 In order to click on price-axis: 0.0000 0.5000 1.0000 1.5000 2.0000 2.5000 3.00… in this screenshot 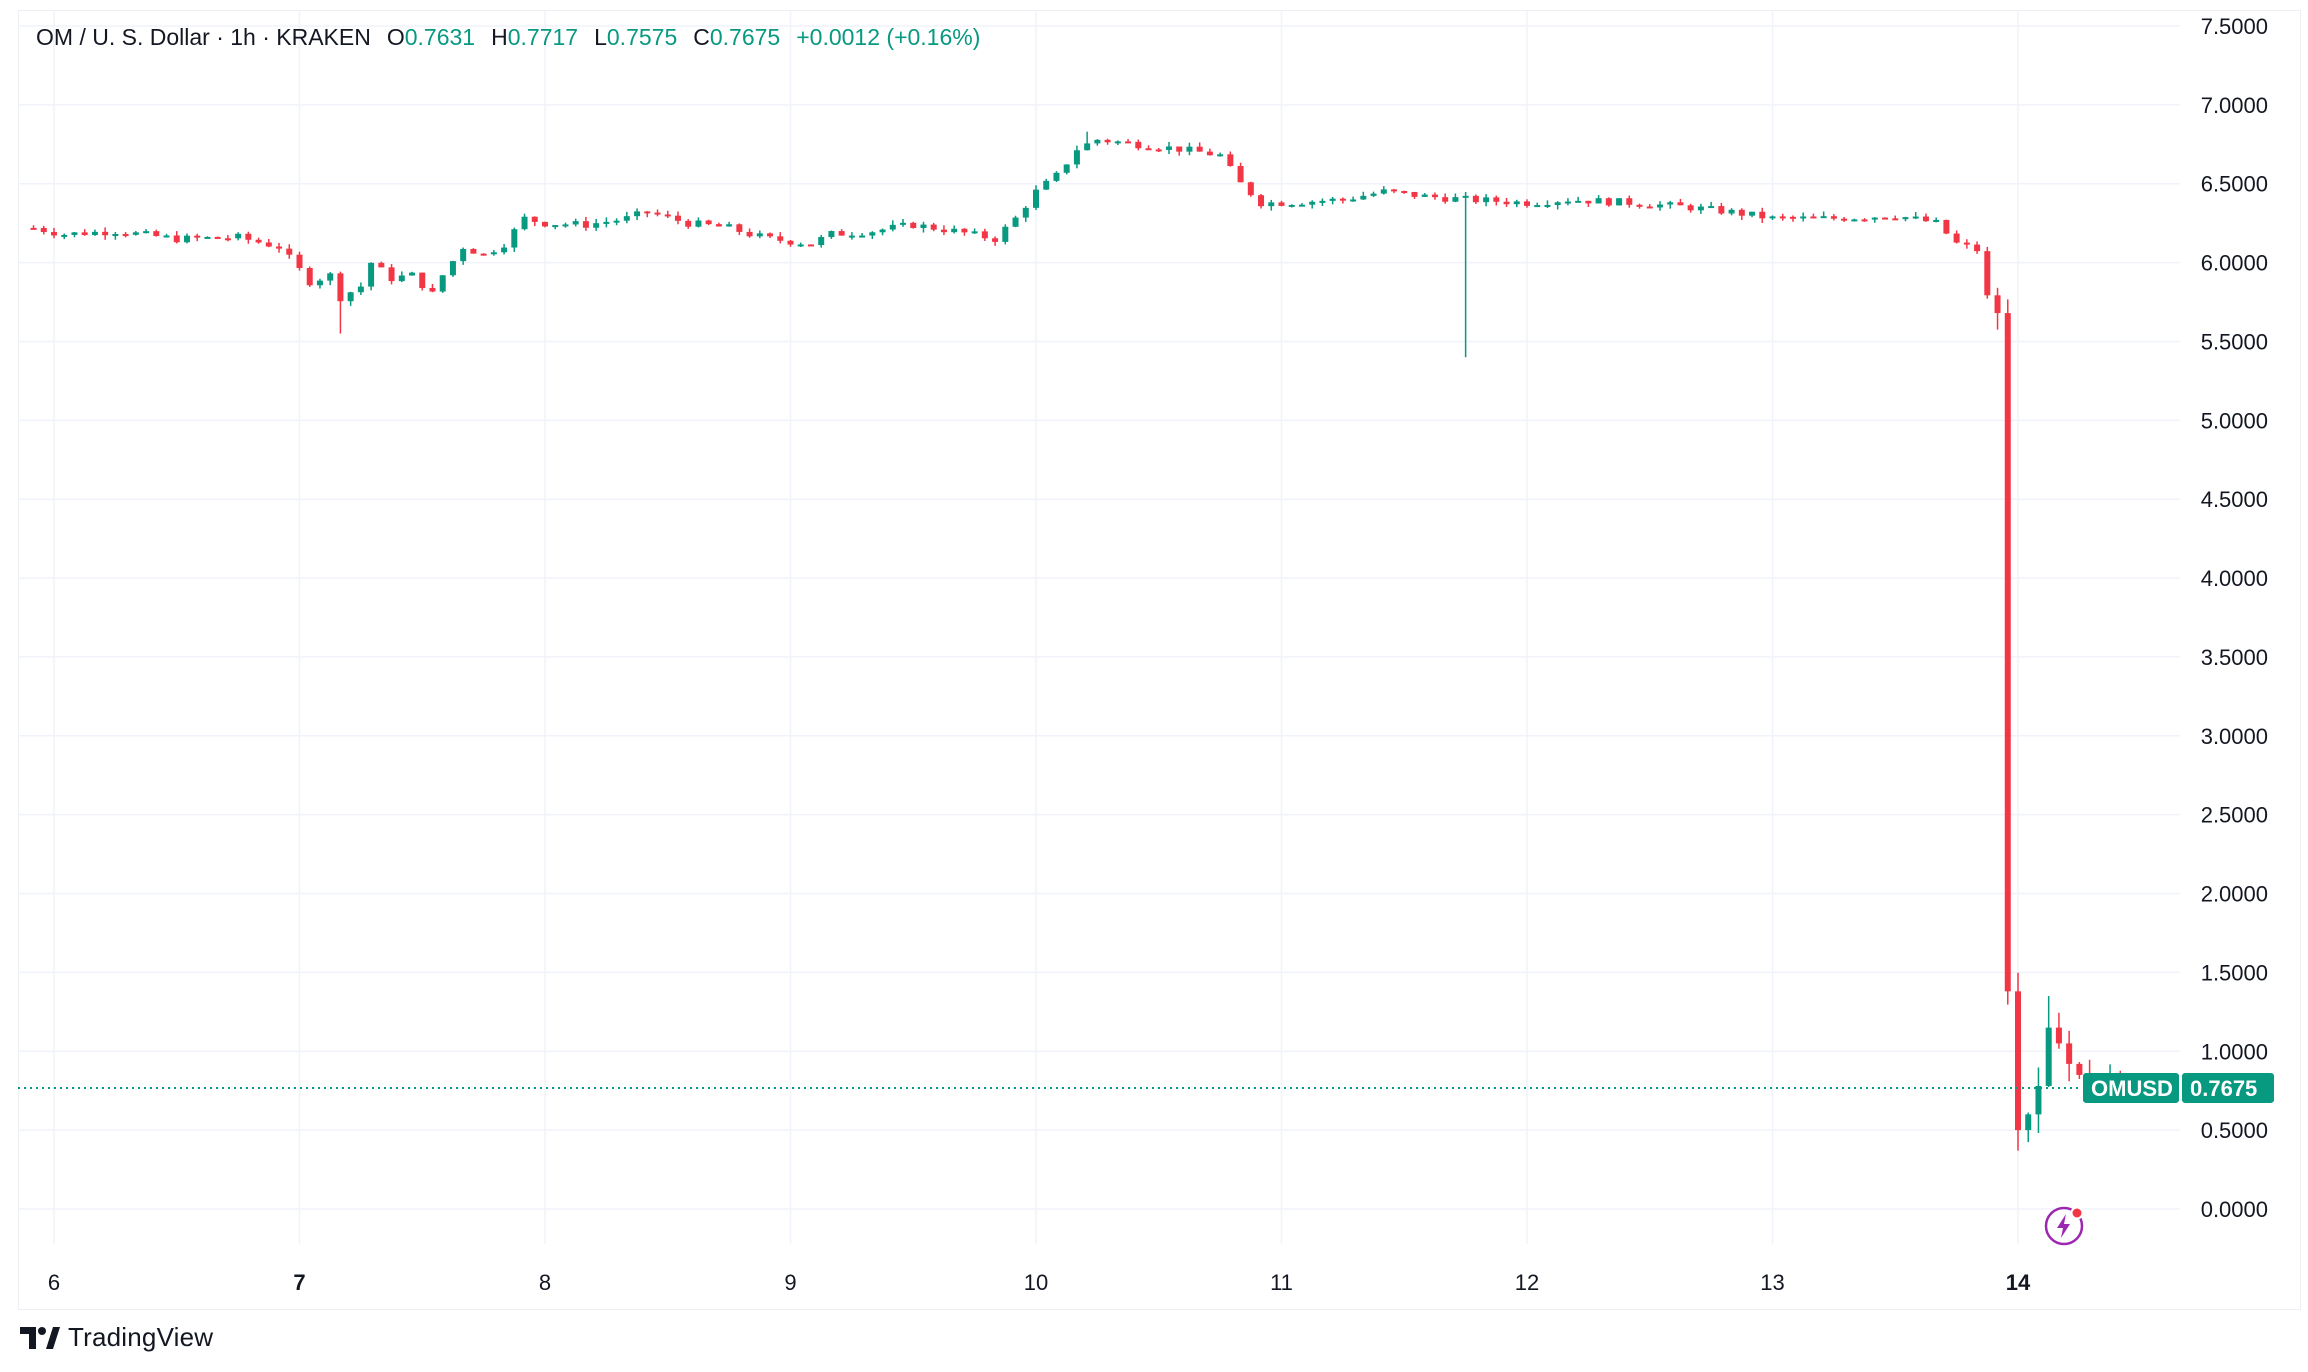, I will do `click(2234, 618)`.